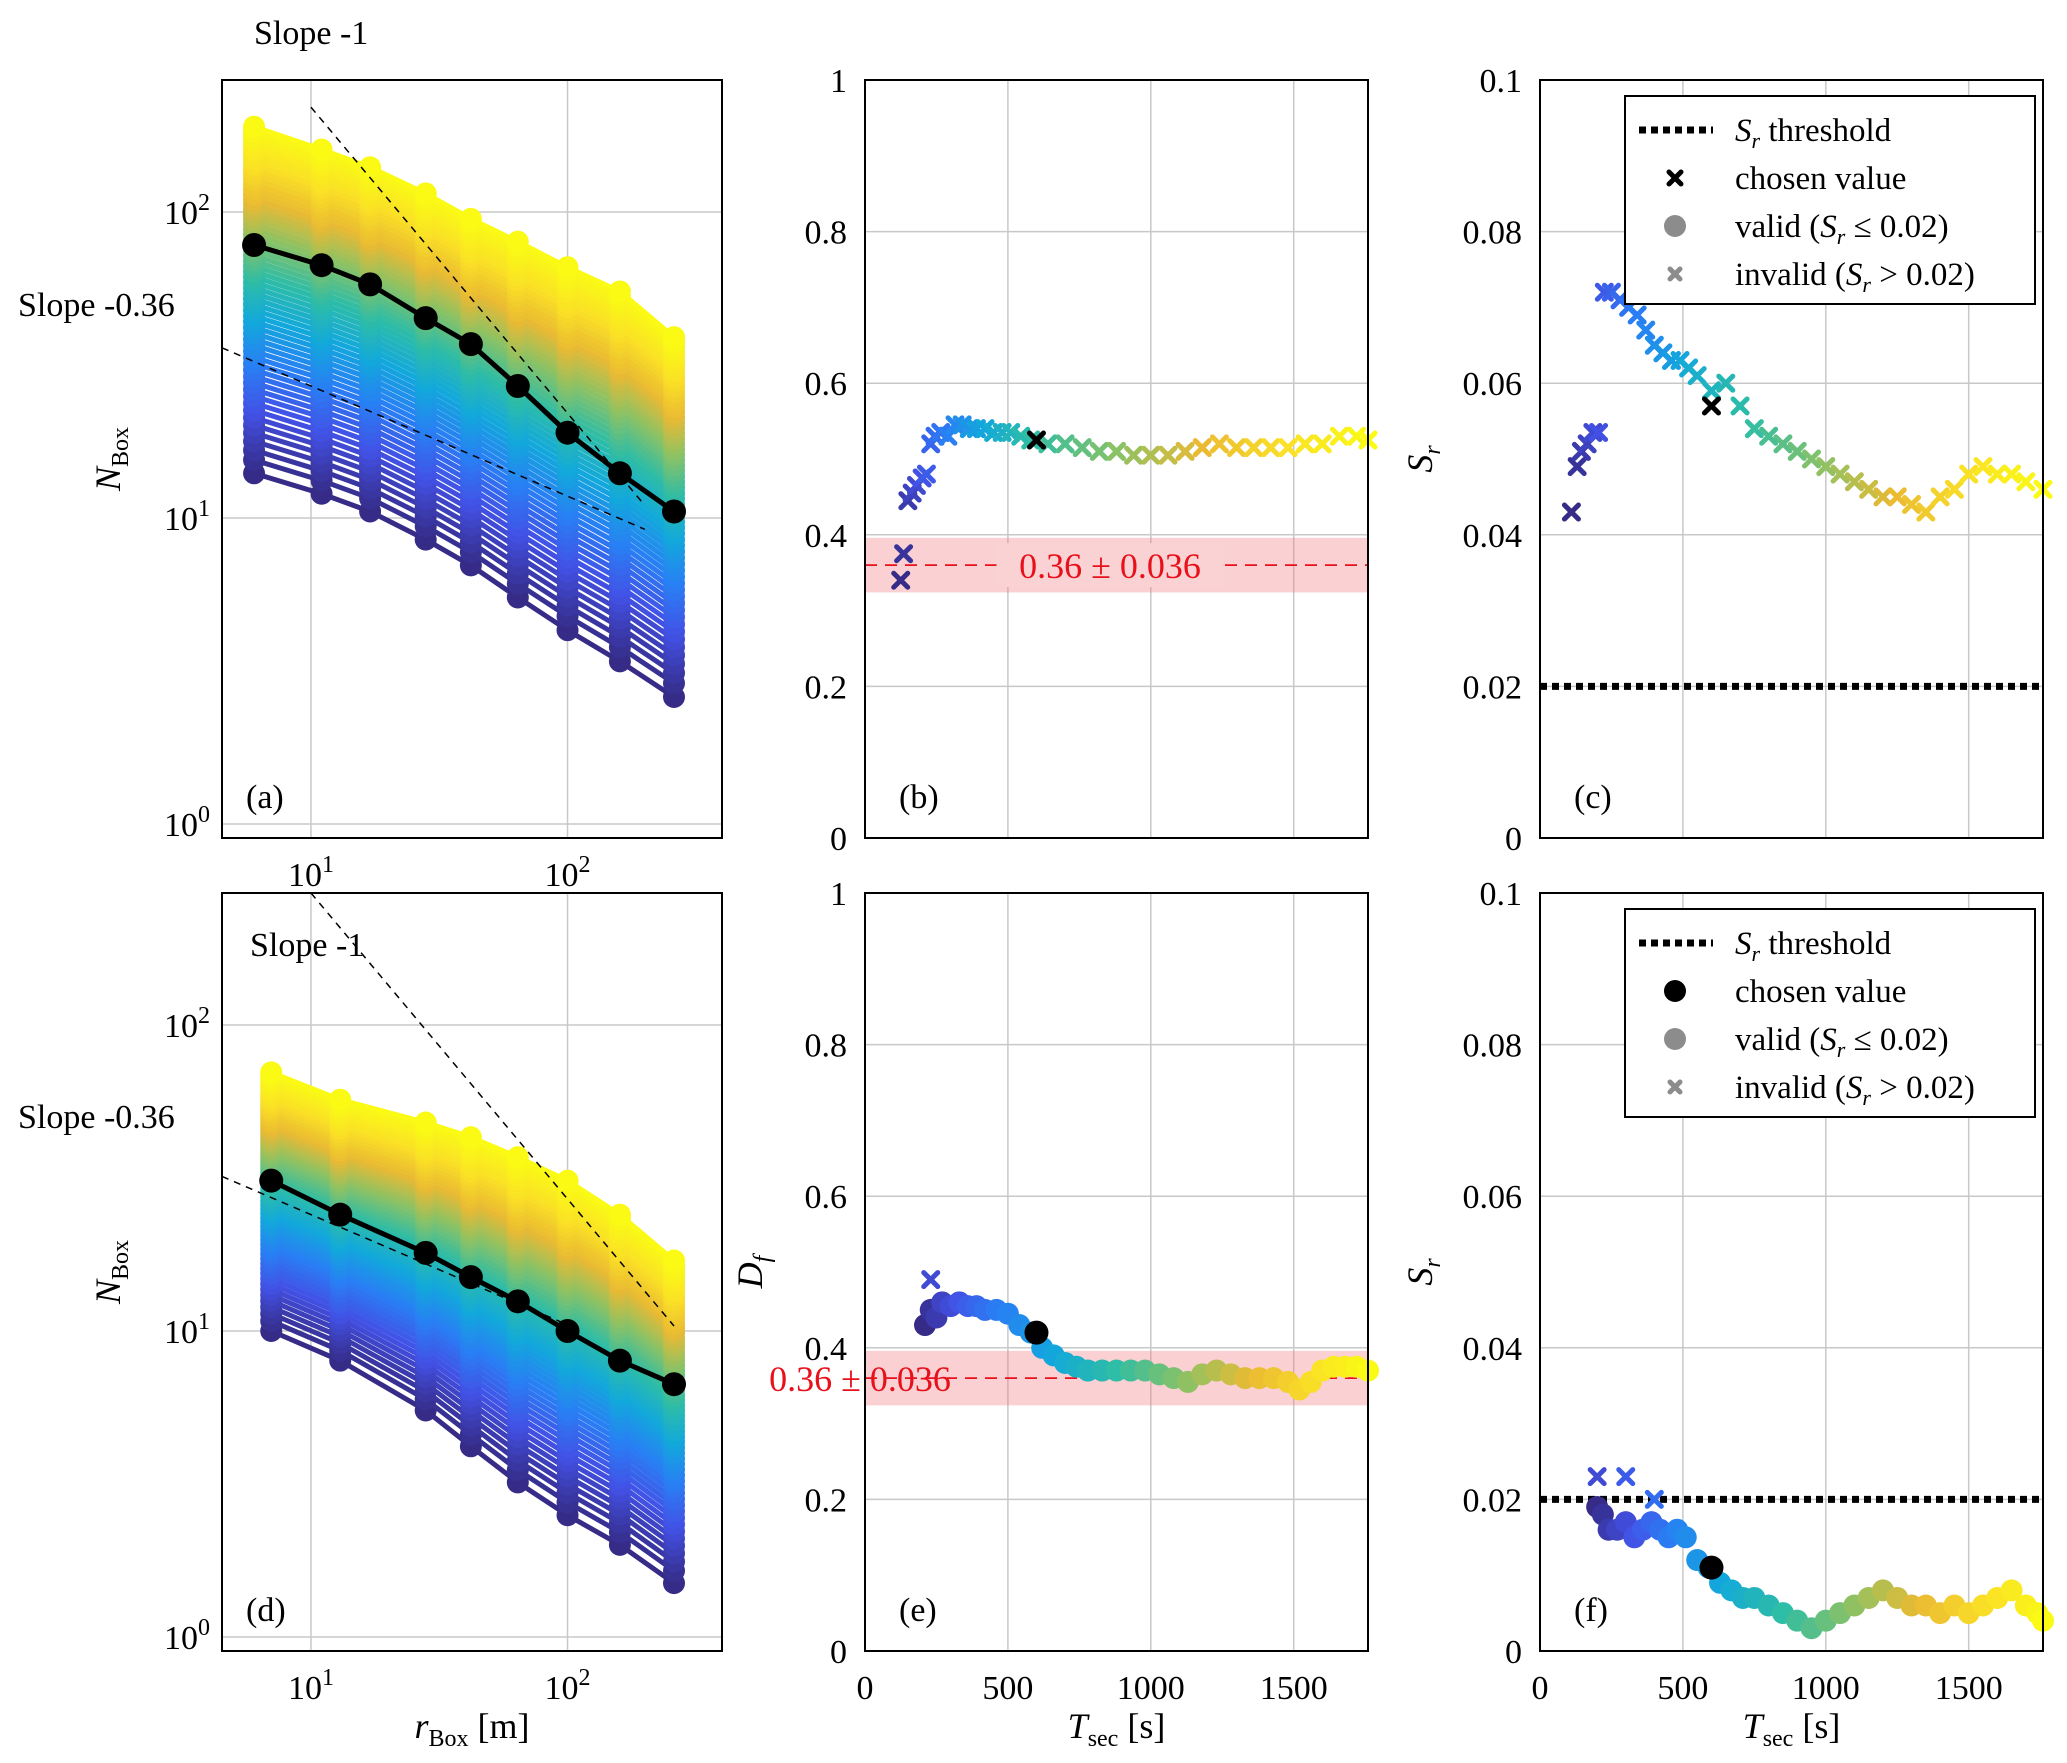 The image size is (2067, 1763). I want to click on y-tick-label: 0.08, so click(1493, 1046).